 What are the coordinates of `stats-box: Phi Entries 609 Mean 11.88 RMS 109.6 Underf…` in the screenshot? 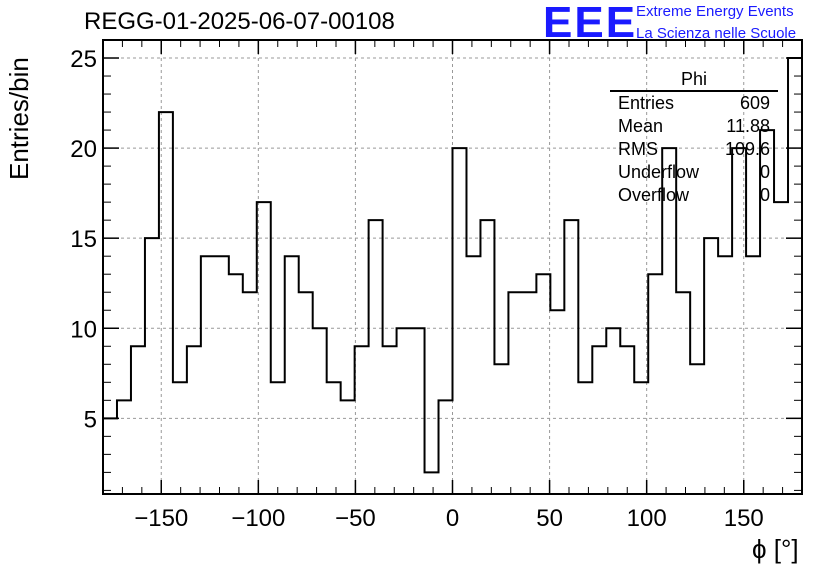 It's located at (694, 137).